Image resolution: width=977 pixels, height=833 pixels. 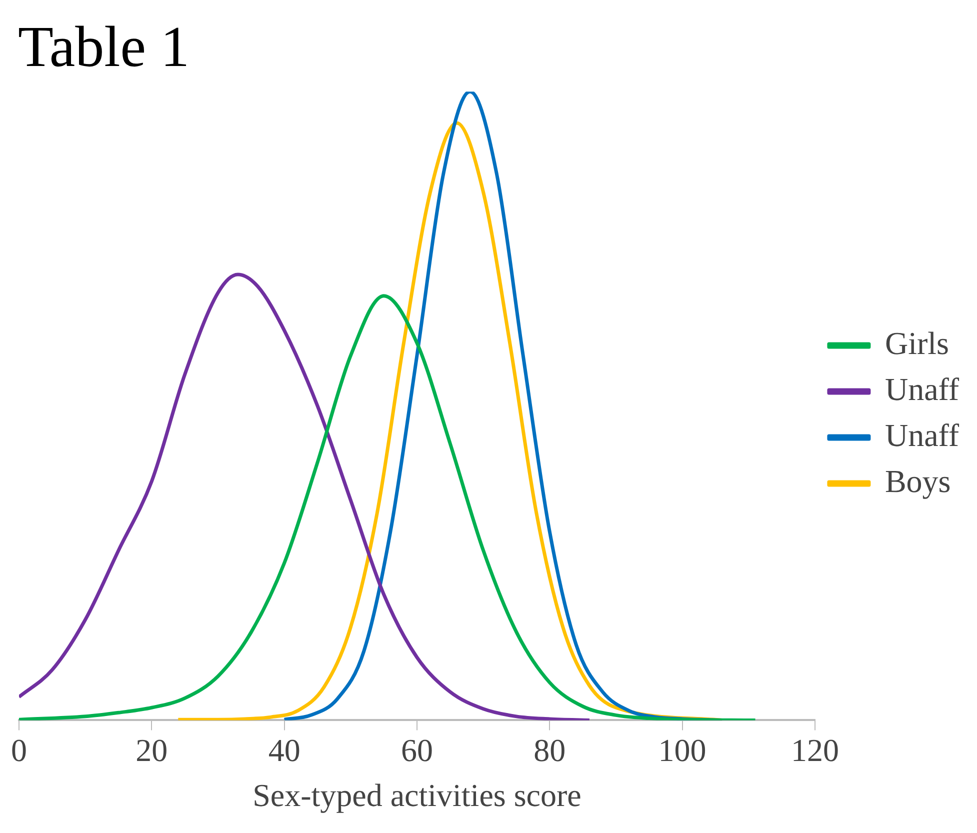 I want to click on x-tick-label: 120, so click(x=814, y=750).